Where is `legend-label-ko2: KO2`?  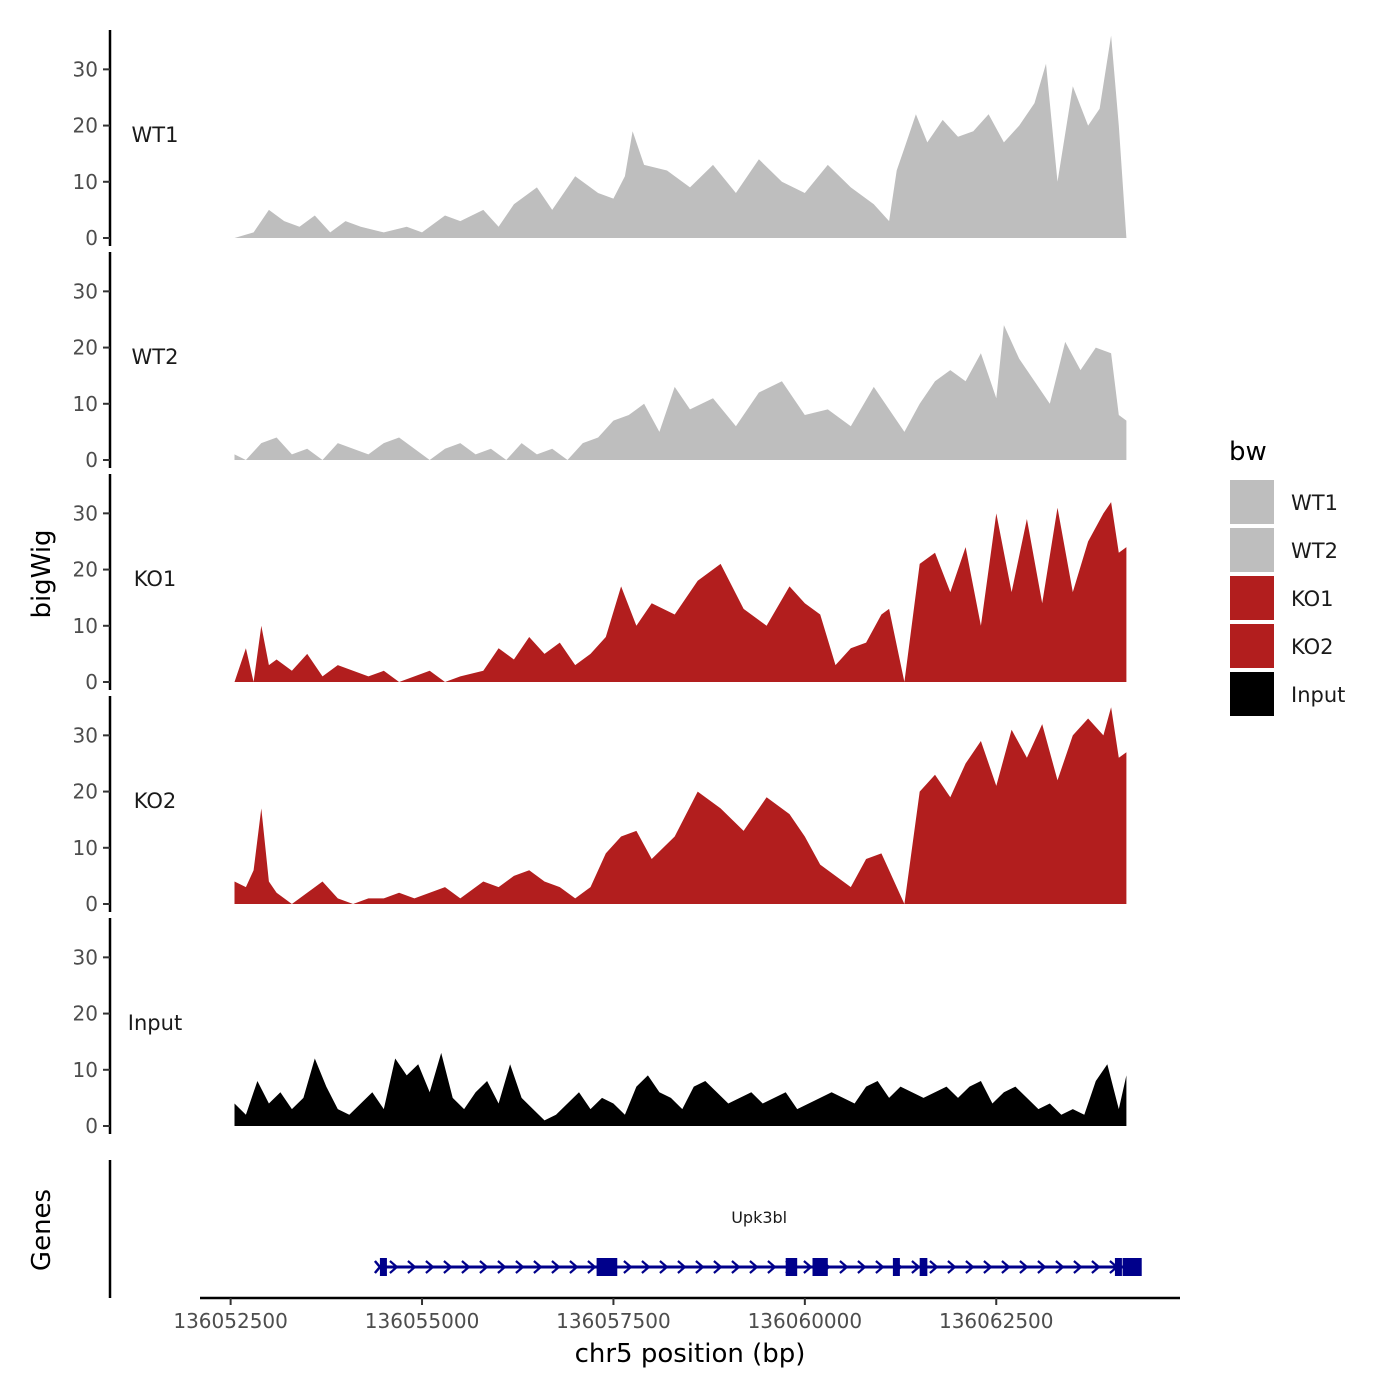
legend-label-ko2: KO2 is located at coordinates (1312, 647).